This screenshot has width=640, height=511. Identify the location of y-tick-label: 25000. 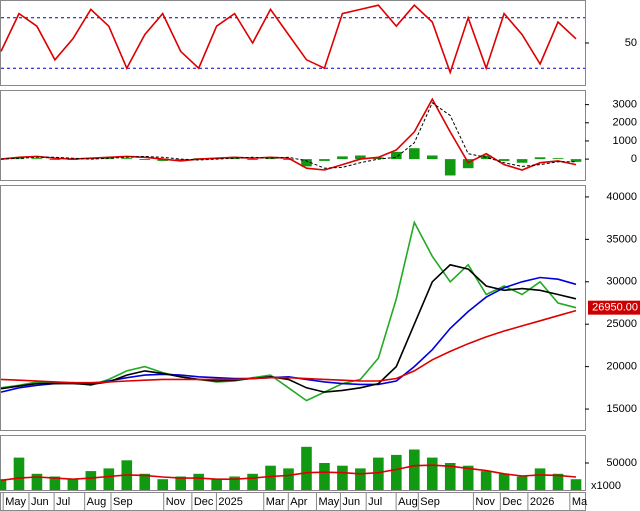
(621, 324).